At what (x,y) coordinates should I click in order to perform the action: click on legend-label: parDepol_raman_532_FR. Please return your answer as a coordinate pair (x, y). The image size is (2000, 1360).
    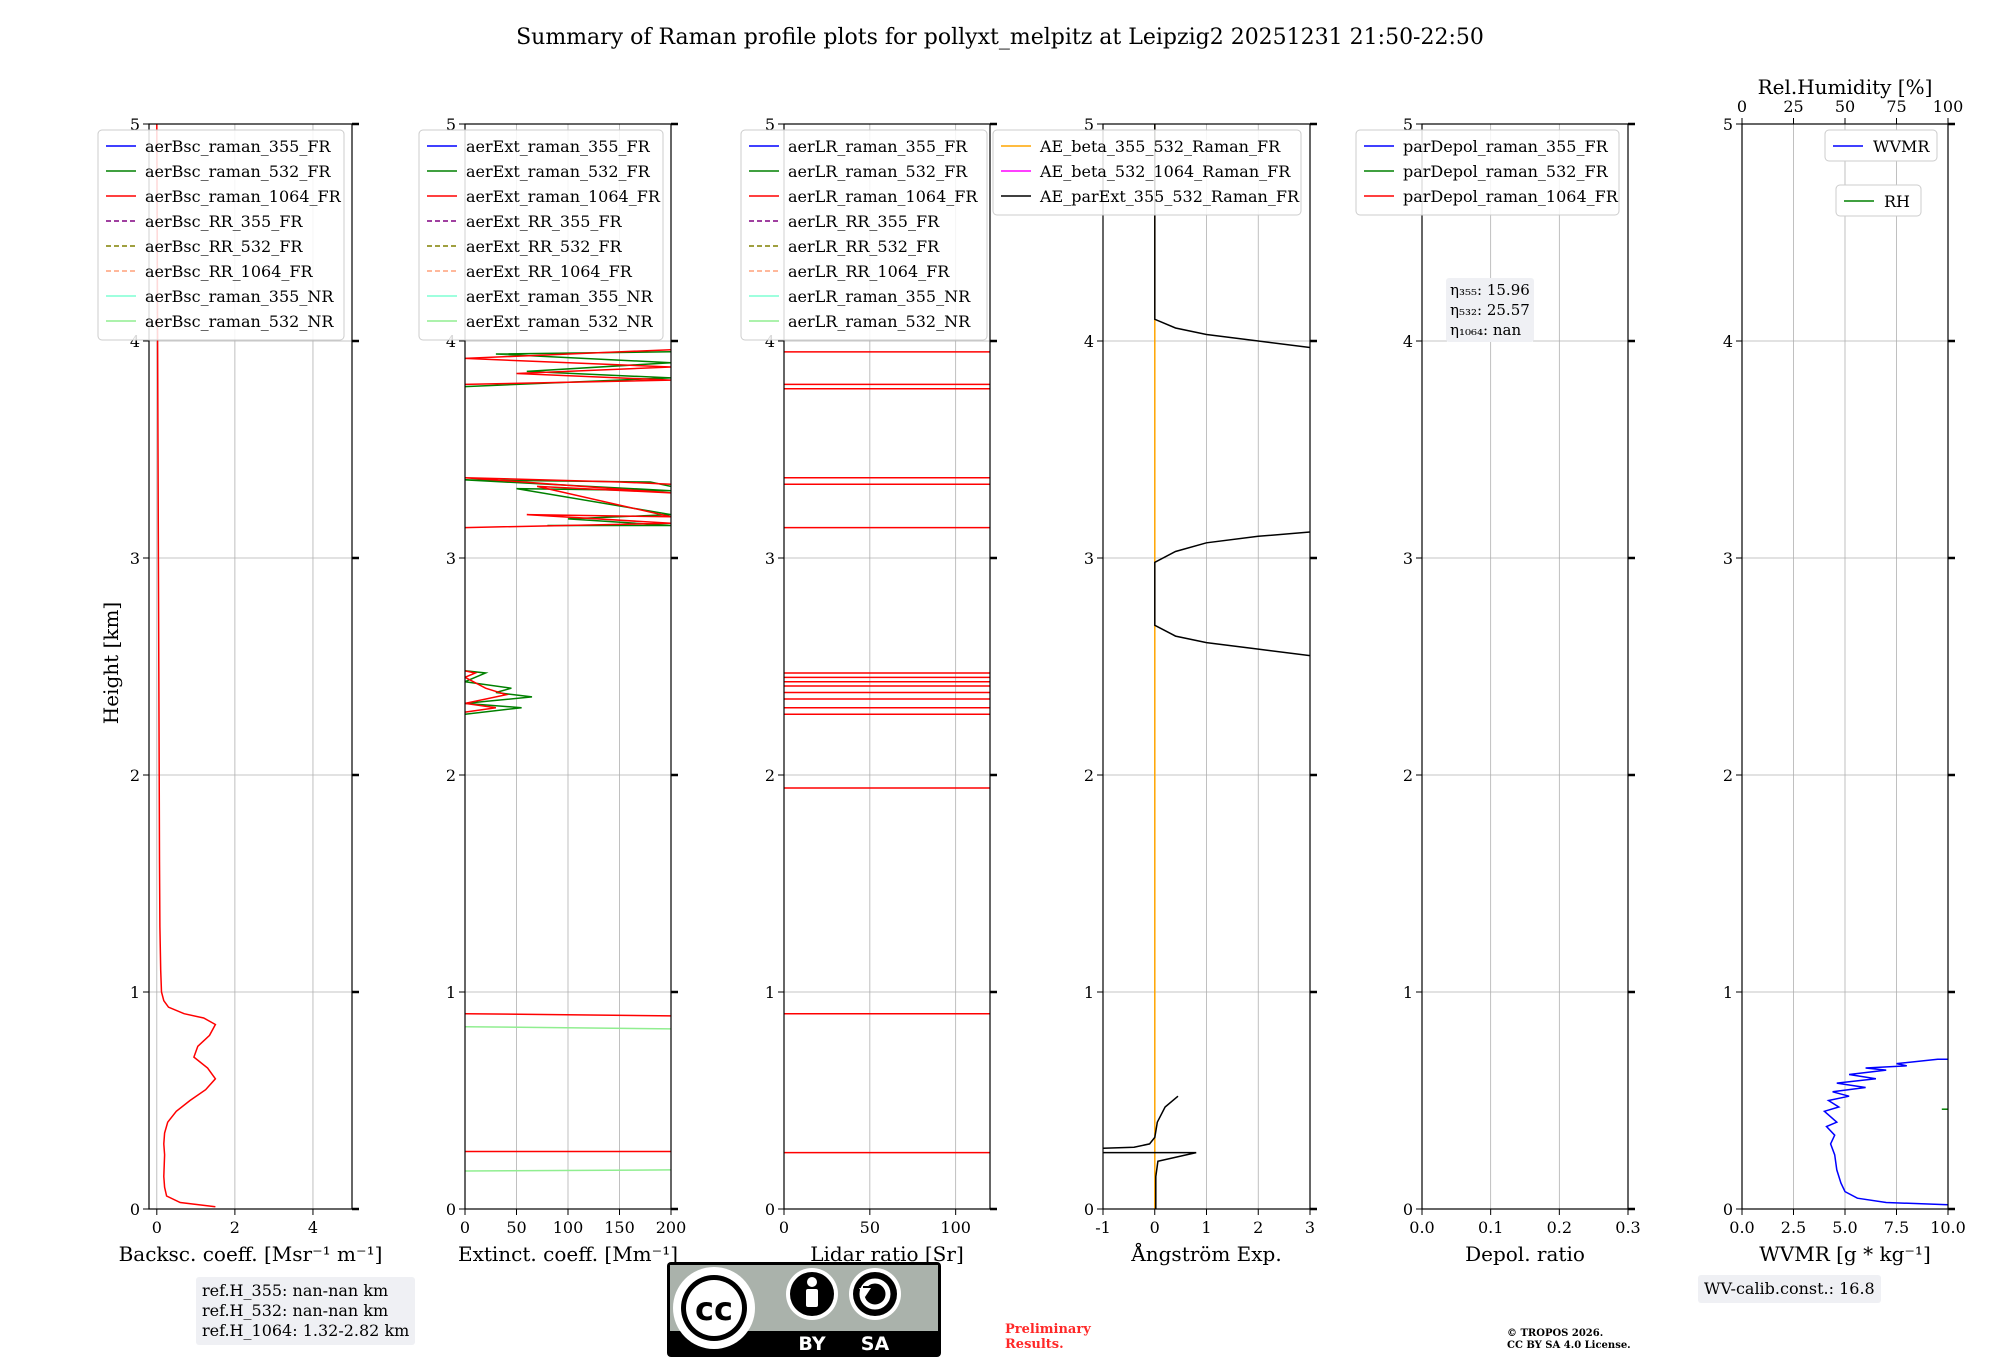
    Looking at the image, I should click on (1506, 171).